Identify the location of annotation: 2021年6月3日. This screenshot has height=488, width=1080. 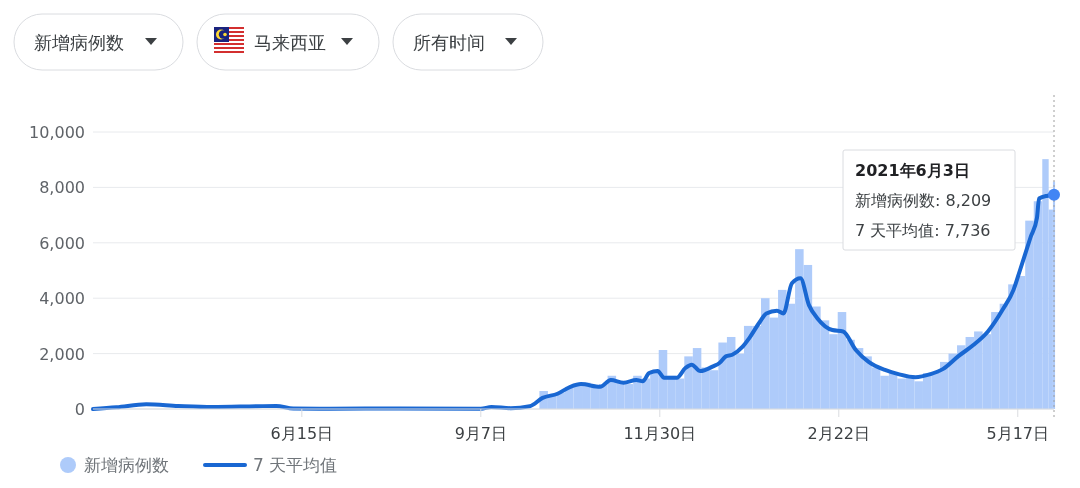
(912, 170).